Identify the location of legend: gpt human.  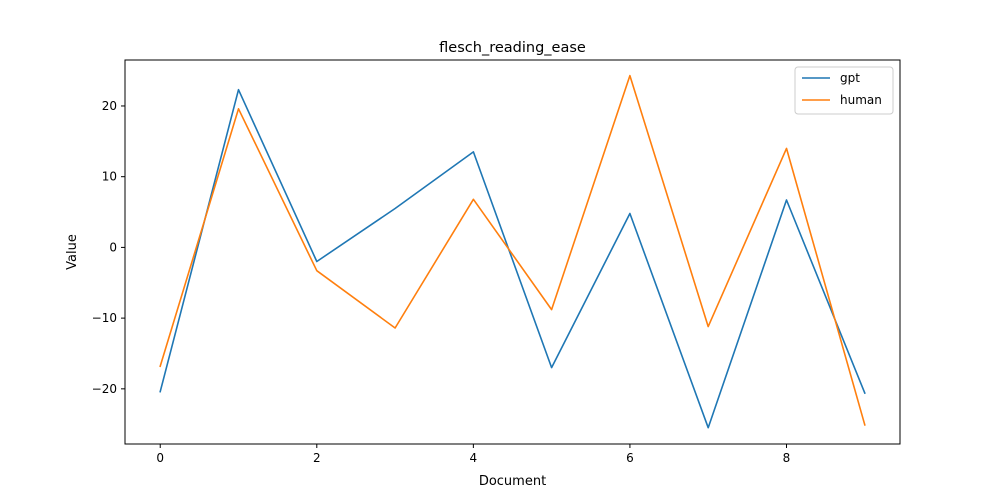
(844, 90).